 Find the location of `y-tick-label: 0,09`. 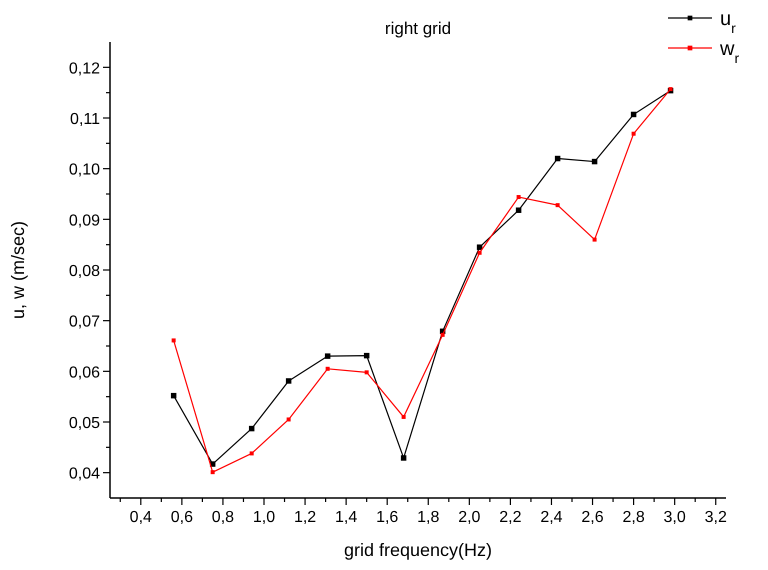

y-tick-label: 0,09 is located at coordinates (84, 221).